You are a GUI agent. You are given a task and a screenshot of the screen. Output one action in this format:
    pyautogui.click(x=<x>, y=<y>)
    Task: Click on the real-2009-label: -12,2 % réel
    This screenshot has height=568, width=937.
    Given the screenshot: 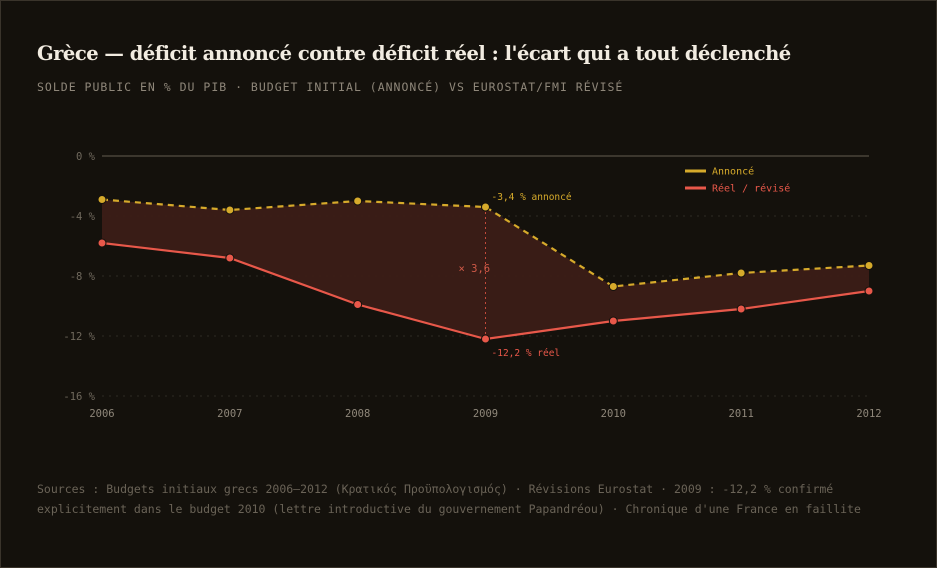 What is the action you would take?
    pyautogui.click(x=526, y=353)
    